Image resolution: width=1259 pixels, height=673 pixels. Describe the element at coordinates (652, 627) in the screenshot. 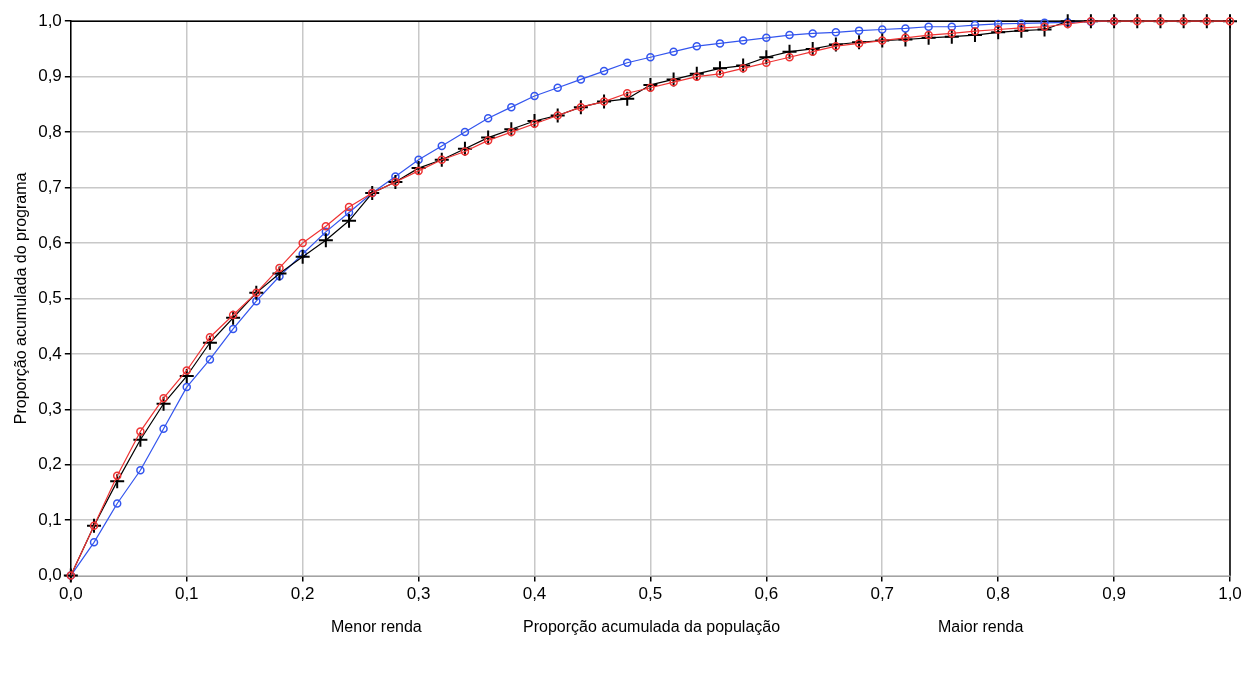

I see `x-axis-title: Proporção acumulada da população` at that location.